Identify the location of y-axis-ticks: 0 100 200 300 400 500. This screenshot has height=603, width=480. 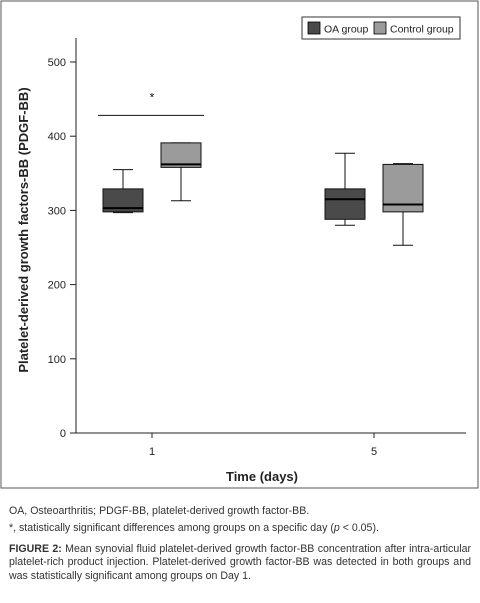
(62, 248).